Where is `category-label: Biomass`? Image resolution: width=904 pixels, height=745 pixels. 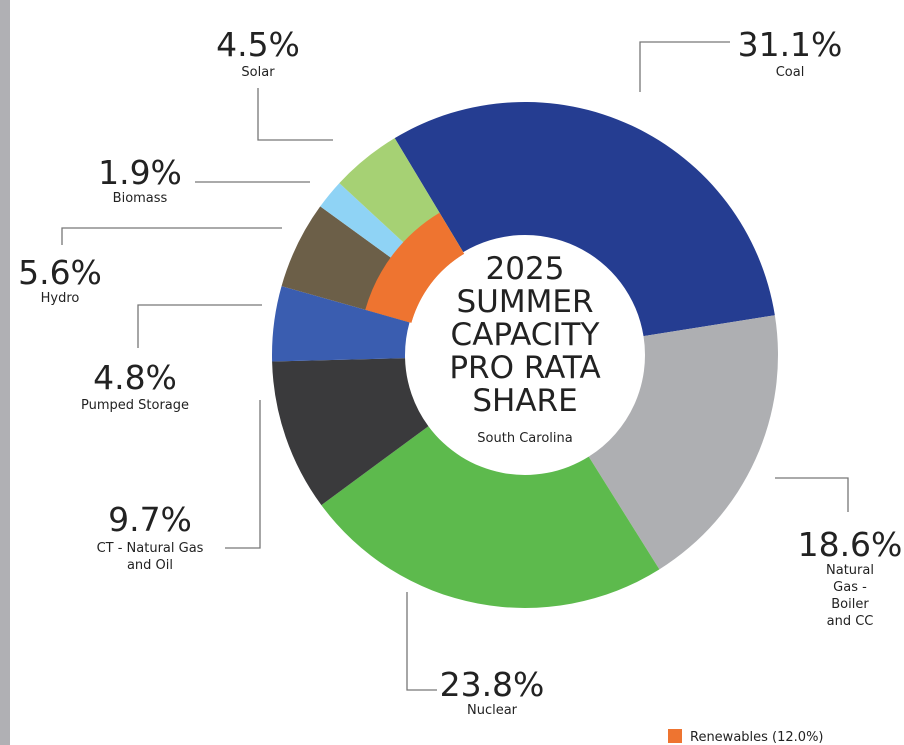
category-label: Biomass is located at coordinates (140, 198).